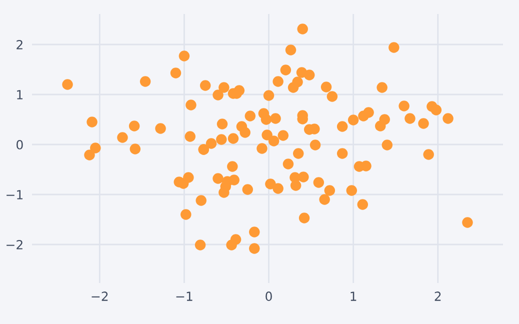 This screenshot has height=324, width=519. What do you see at coordinates (437, 296) in the screenshot?
I see `x-tick-label: 2` at bounding box center [437, 296].